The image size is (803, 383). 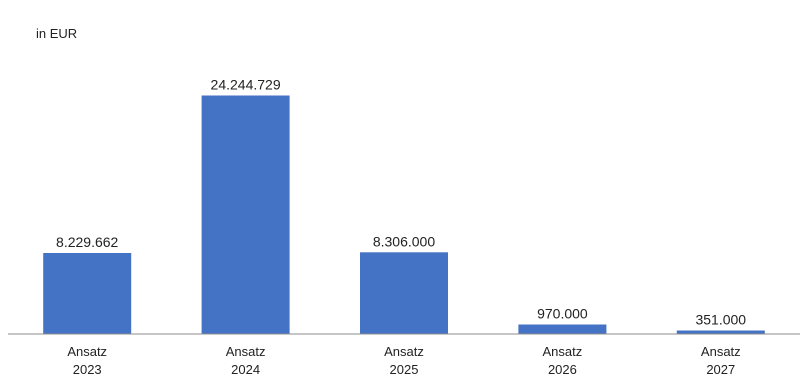 I want to click on tick-label-2025-line2: 2025, so click(x=404, y=369).